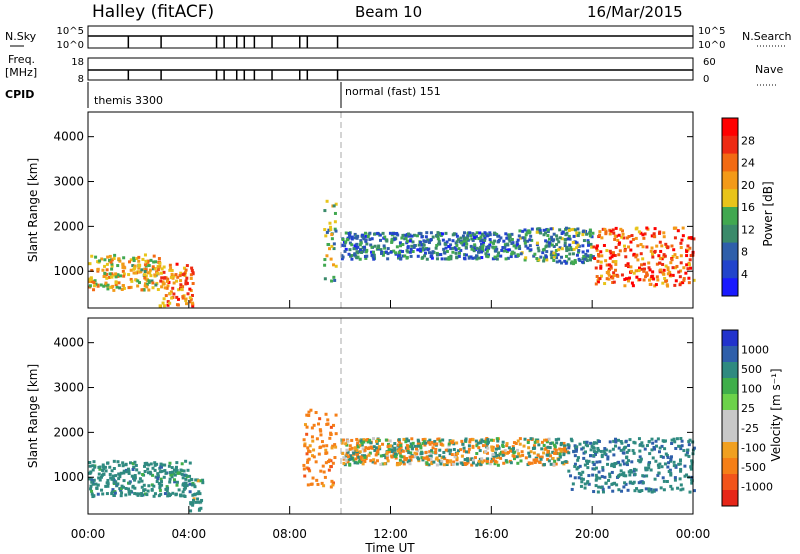  I want to click on colorbar-tick-label: -1000, so click(757, 486).